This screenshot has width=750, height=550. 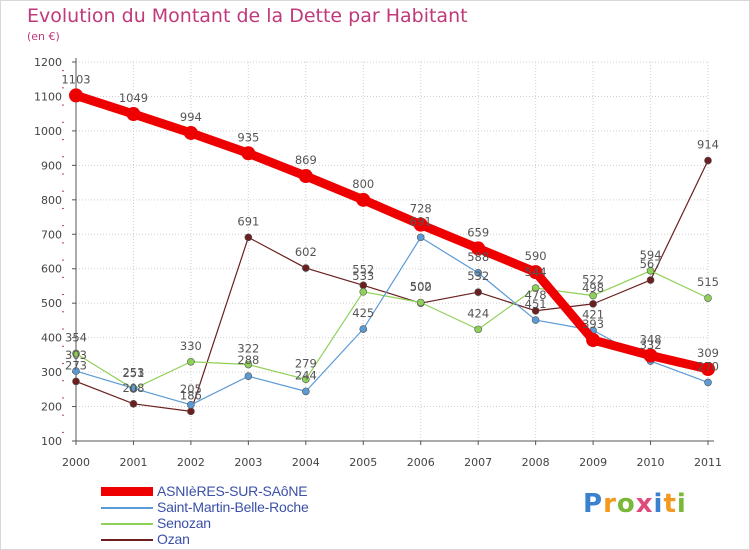 I want to click on y-tick-label: 200, so click(x=51, y=407).